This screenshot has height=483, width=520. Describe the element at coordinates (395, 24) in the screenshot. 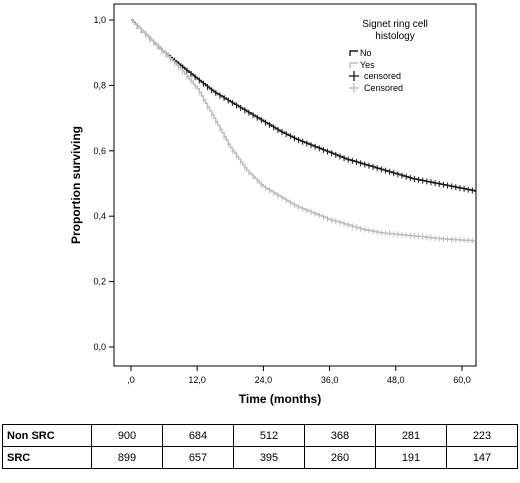

I see `legend-title-line-1: Signet ring cell` at that location.